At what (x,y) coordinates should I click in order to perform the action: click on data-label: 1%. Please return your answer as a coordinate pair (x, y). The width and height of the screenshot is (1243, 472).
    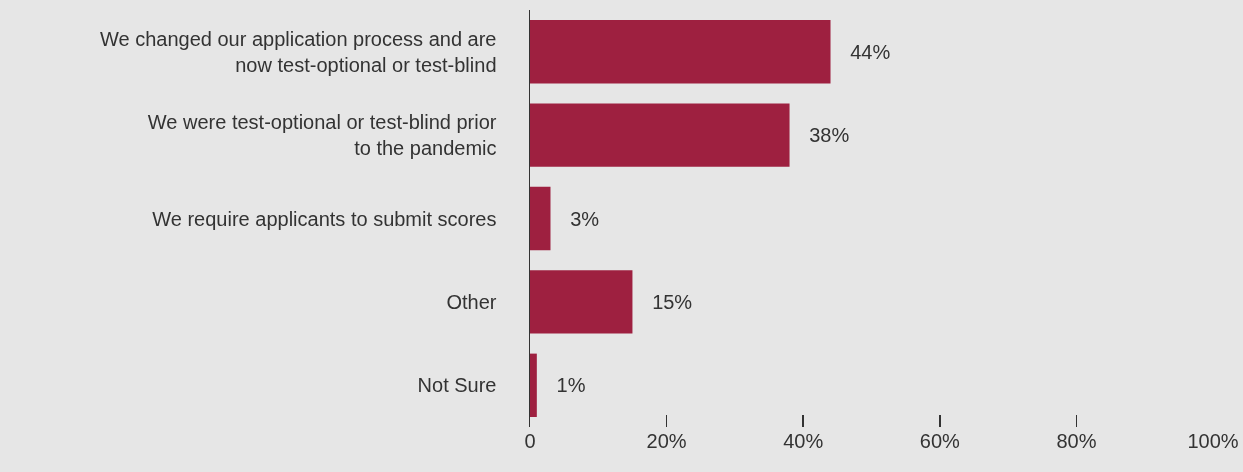
    Looking at the image, I should click on (562, 385).